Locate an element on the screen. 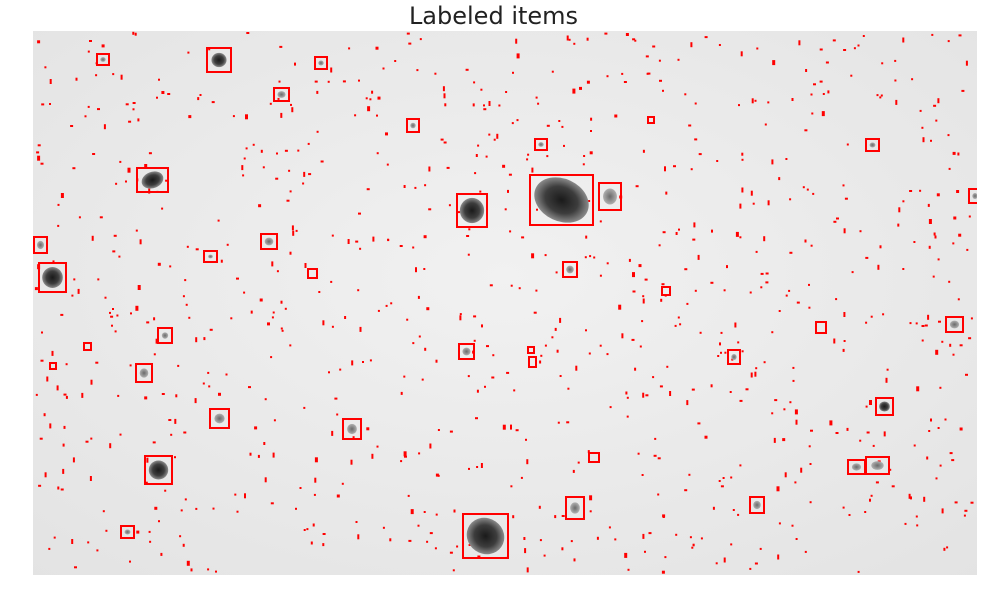 This screenshot has width=987, height=599. figure-title: Labeled items is located at coordinates (493, 16).